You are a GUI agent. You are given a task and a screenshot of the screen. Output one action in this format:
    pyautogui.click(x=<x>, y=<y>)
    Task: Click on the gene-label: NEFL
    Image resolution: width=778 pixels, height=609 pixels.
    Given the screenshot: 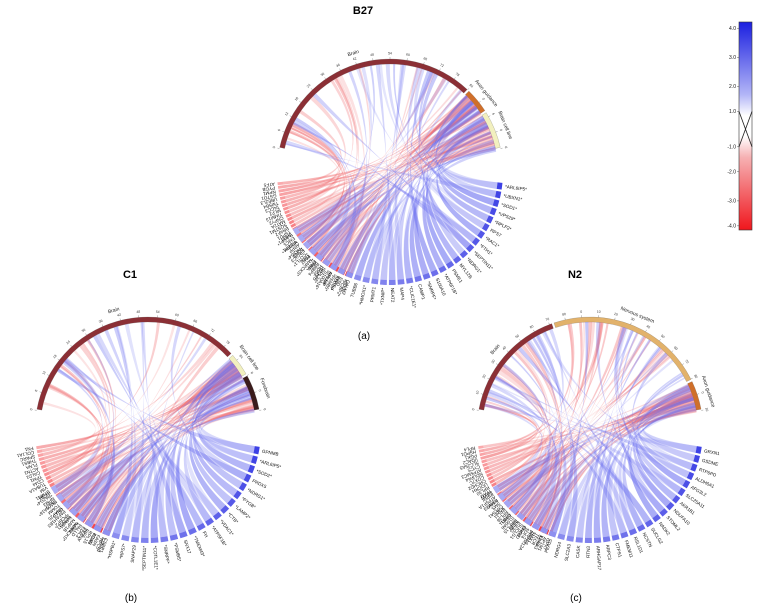 What is the action you would take?
    pyautogui.click(x=514, y=525)
    